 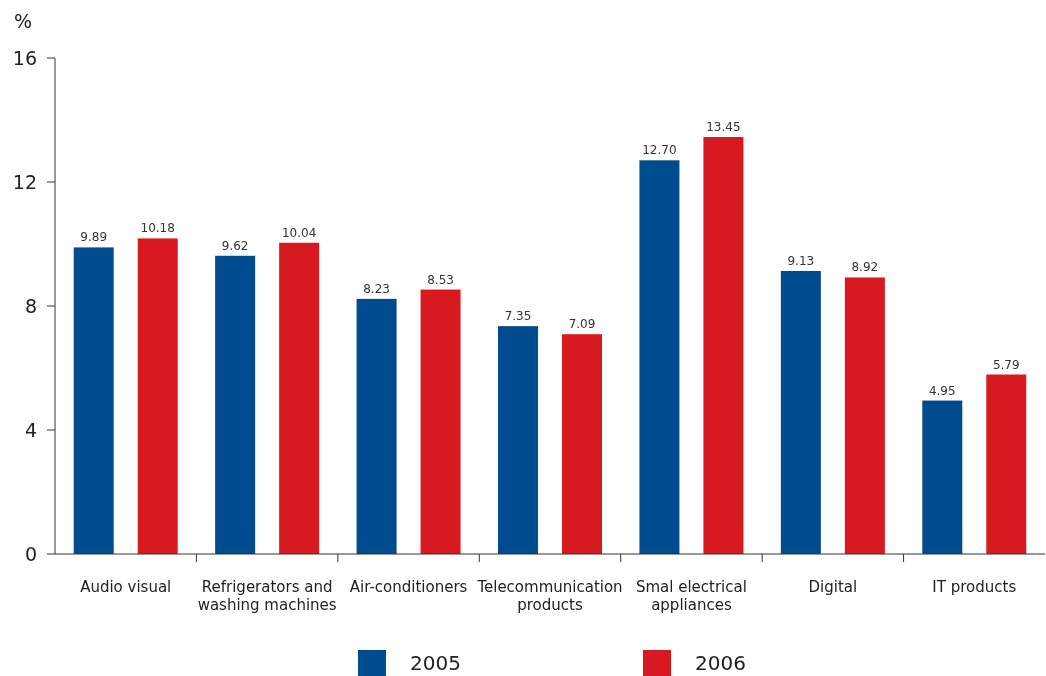 What do you see at coordinates (299, 232) in the screenshot?
I see `data-label: 10.04` at bounding box center [299, 232].